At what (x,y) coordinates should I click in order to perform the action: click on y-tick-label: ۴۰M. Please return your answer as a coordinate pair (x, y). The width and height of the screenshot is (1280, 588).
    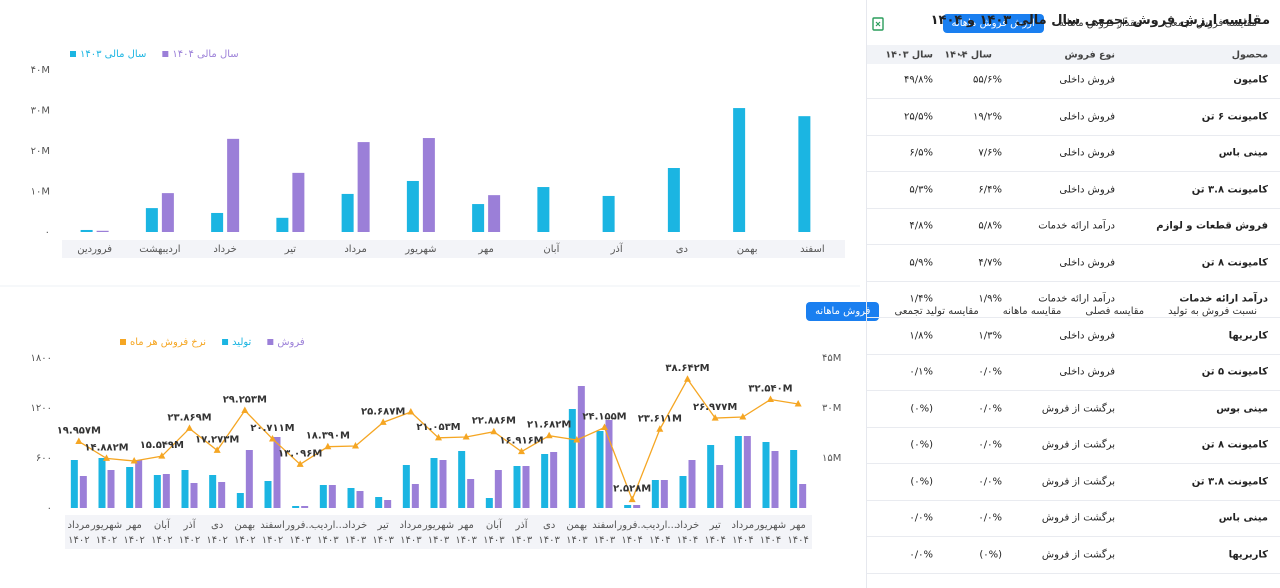
    Looking at the image, I should click on (40, 70).